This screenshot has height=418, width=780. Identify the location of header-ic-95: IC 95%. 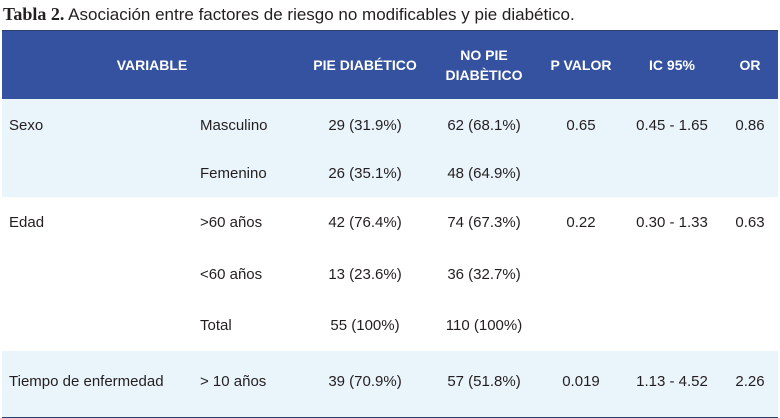
(672, 65).